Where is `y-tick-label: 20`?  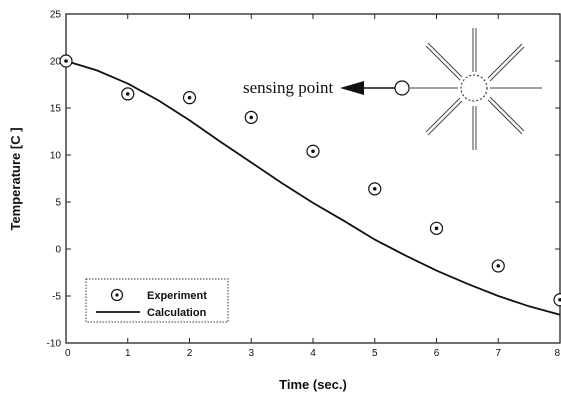
y-tick-label: 20 is located at coordinates (56, 62).